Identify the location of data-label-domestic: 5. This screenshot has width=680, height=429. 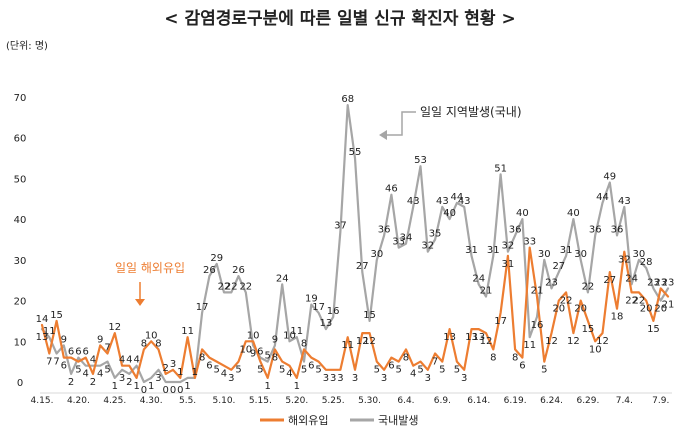
(107, 370).